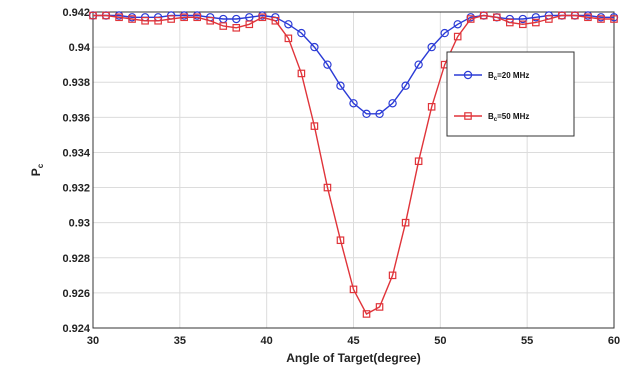 Image resolution: width=624 pixels, height=370 pixels. I want to click on x-tick-label: 55, so click(527, 341).